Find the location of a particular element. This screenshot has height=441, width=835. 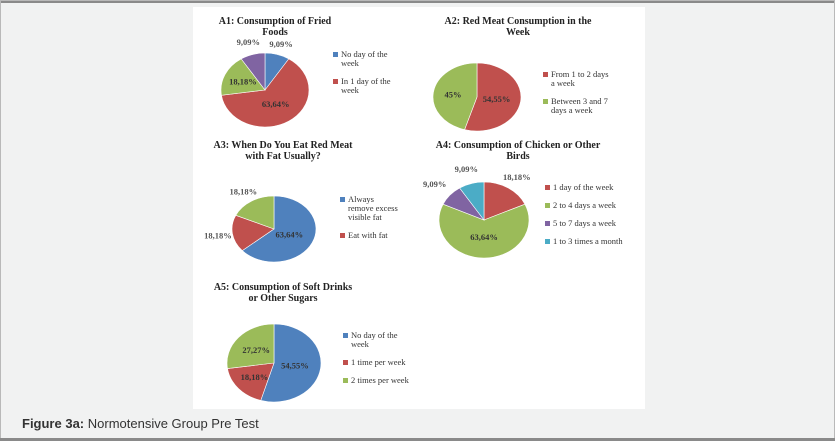

pie-svg: 54,55% 45% is located at coordinates (477, 97).